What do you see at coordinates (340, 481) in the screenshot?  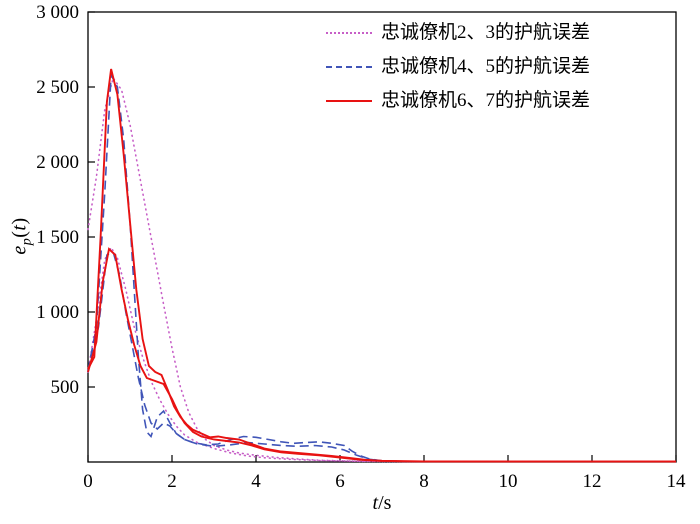 I see `x-tick-label: 6` at bounding box center [340, 481].